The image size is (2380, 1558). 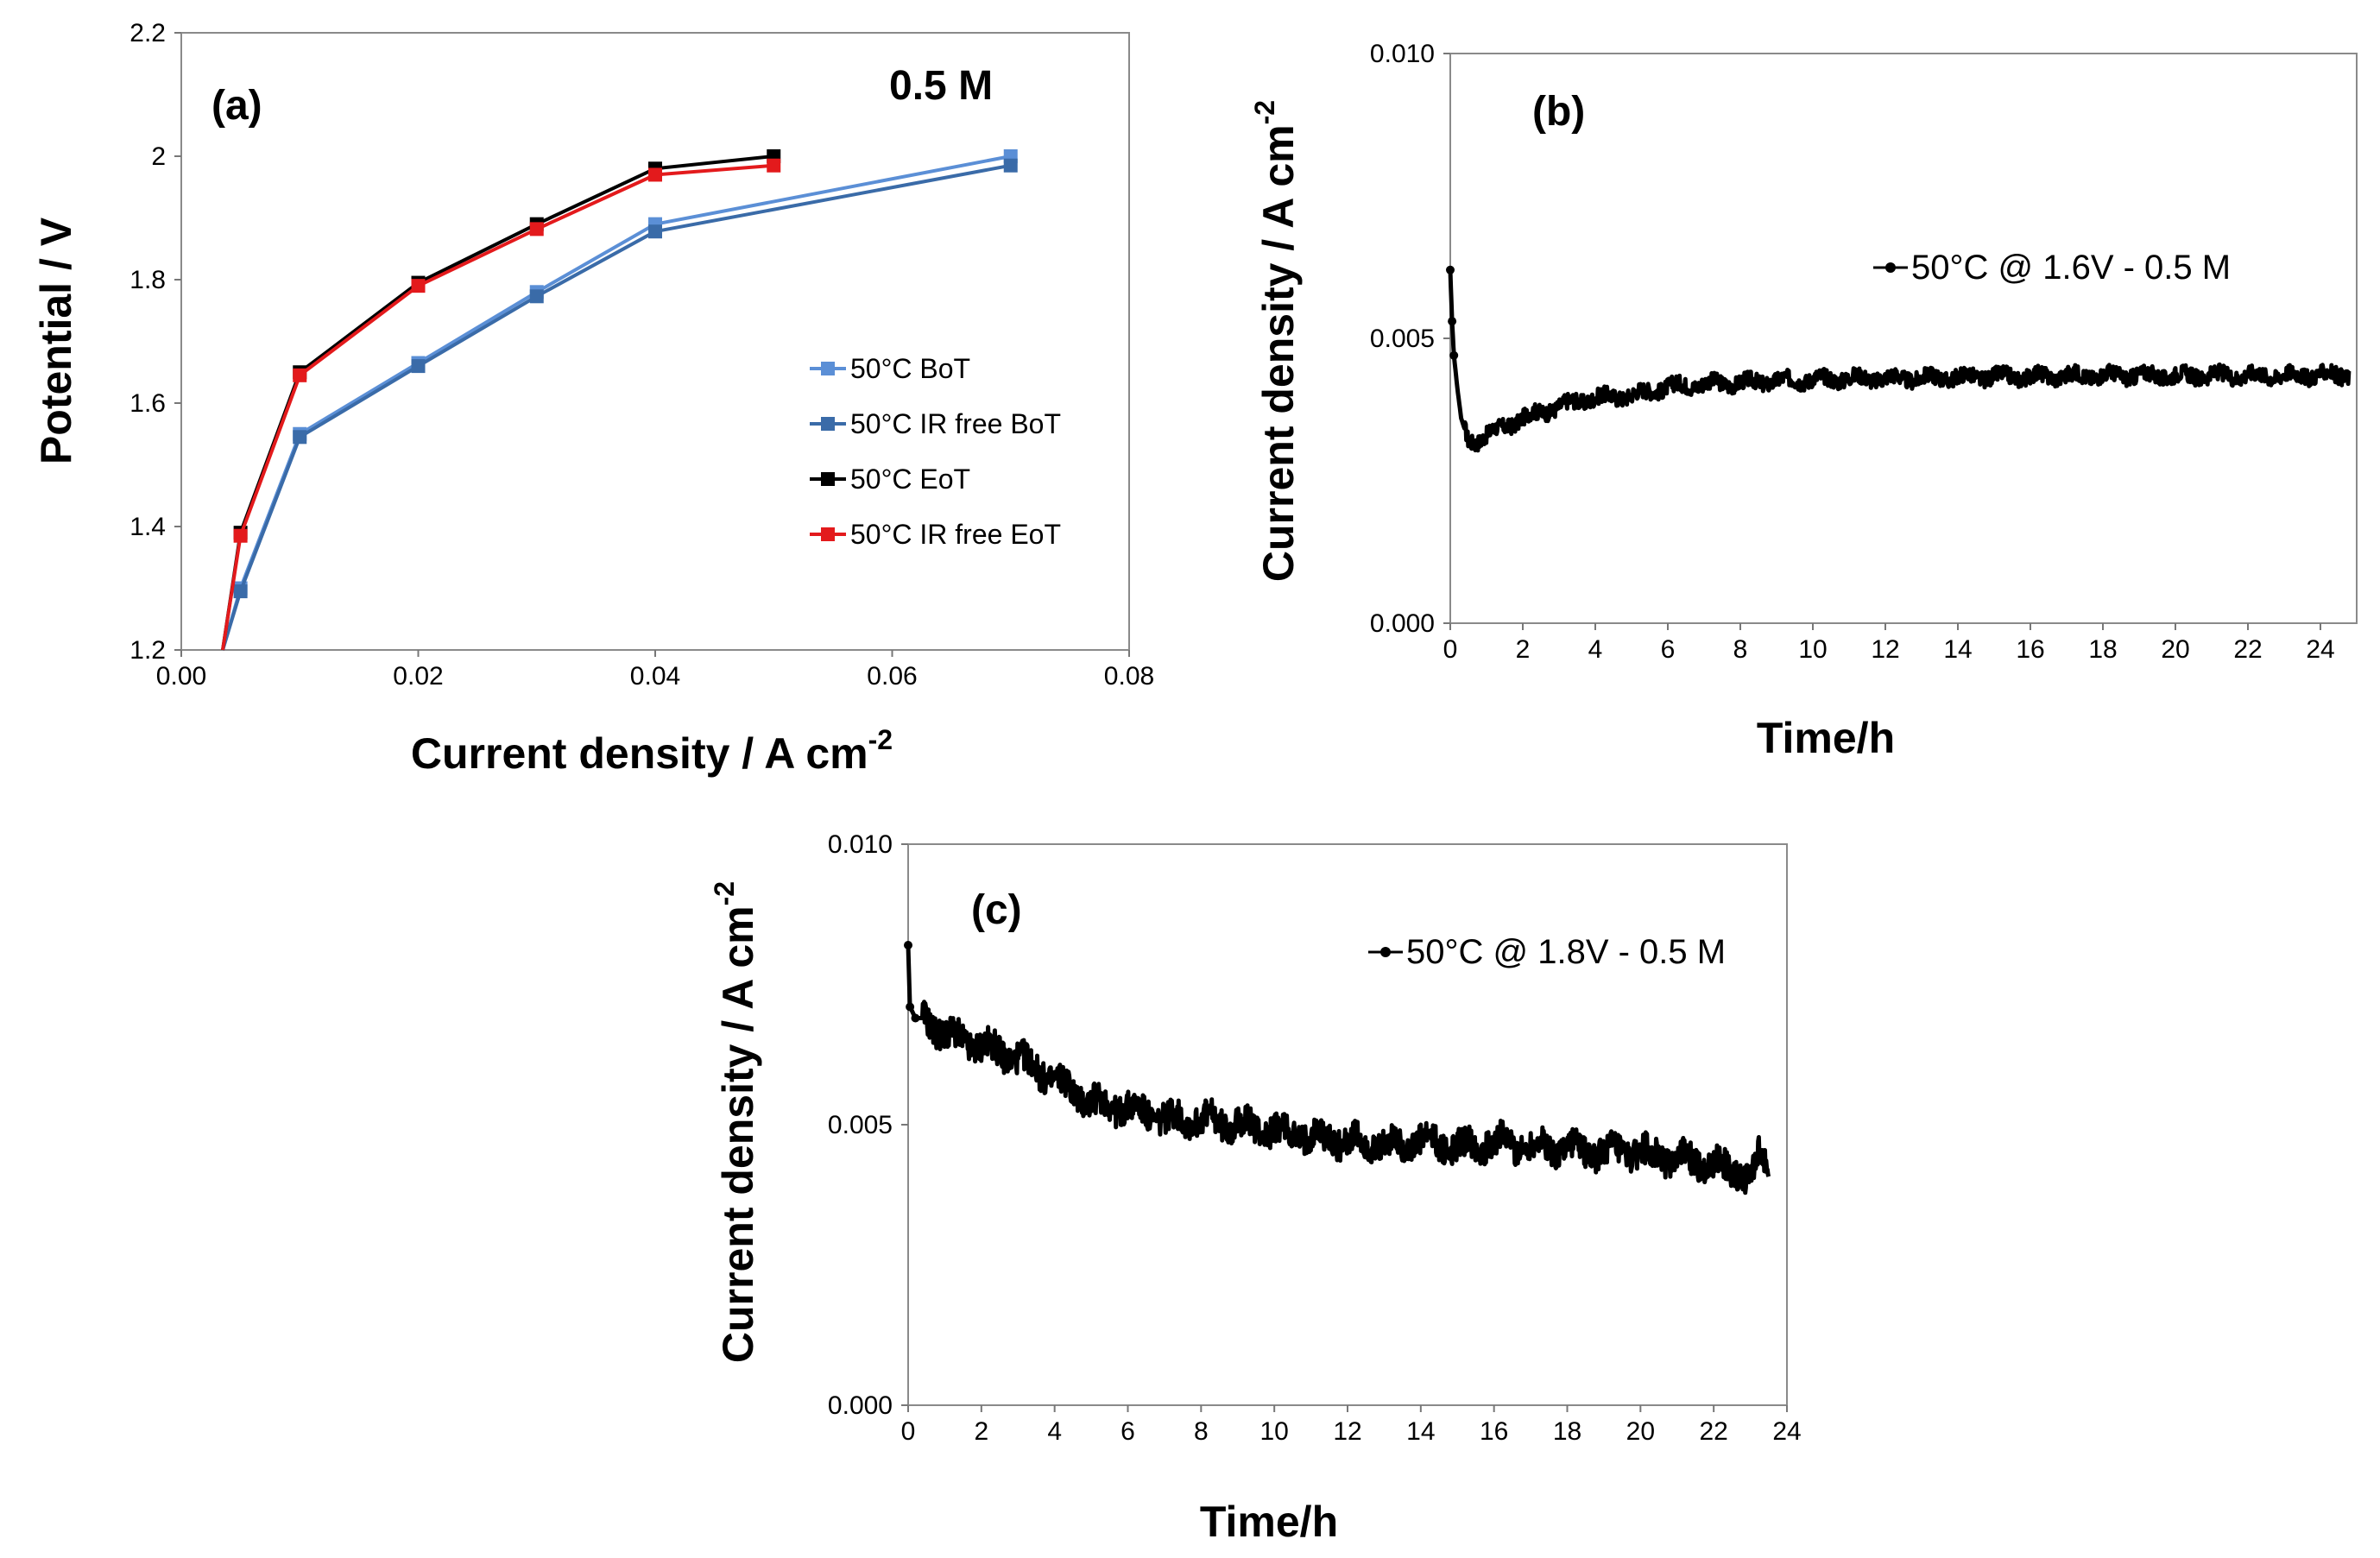 I want to click on y-tick-label: 1.6, so click(x=148, y=403).